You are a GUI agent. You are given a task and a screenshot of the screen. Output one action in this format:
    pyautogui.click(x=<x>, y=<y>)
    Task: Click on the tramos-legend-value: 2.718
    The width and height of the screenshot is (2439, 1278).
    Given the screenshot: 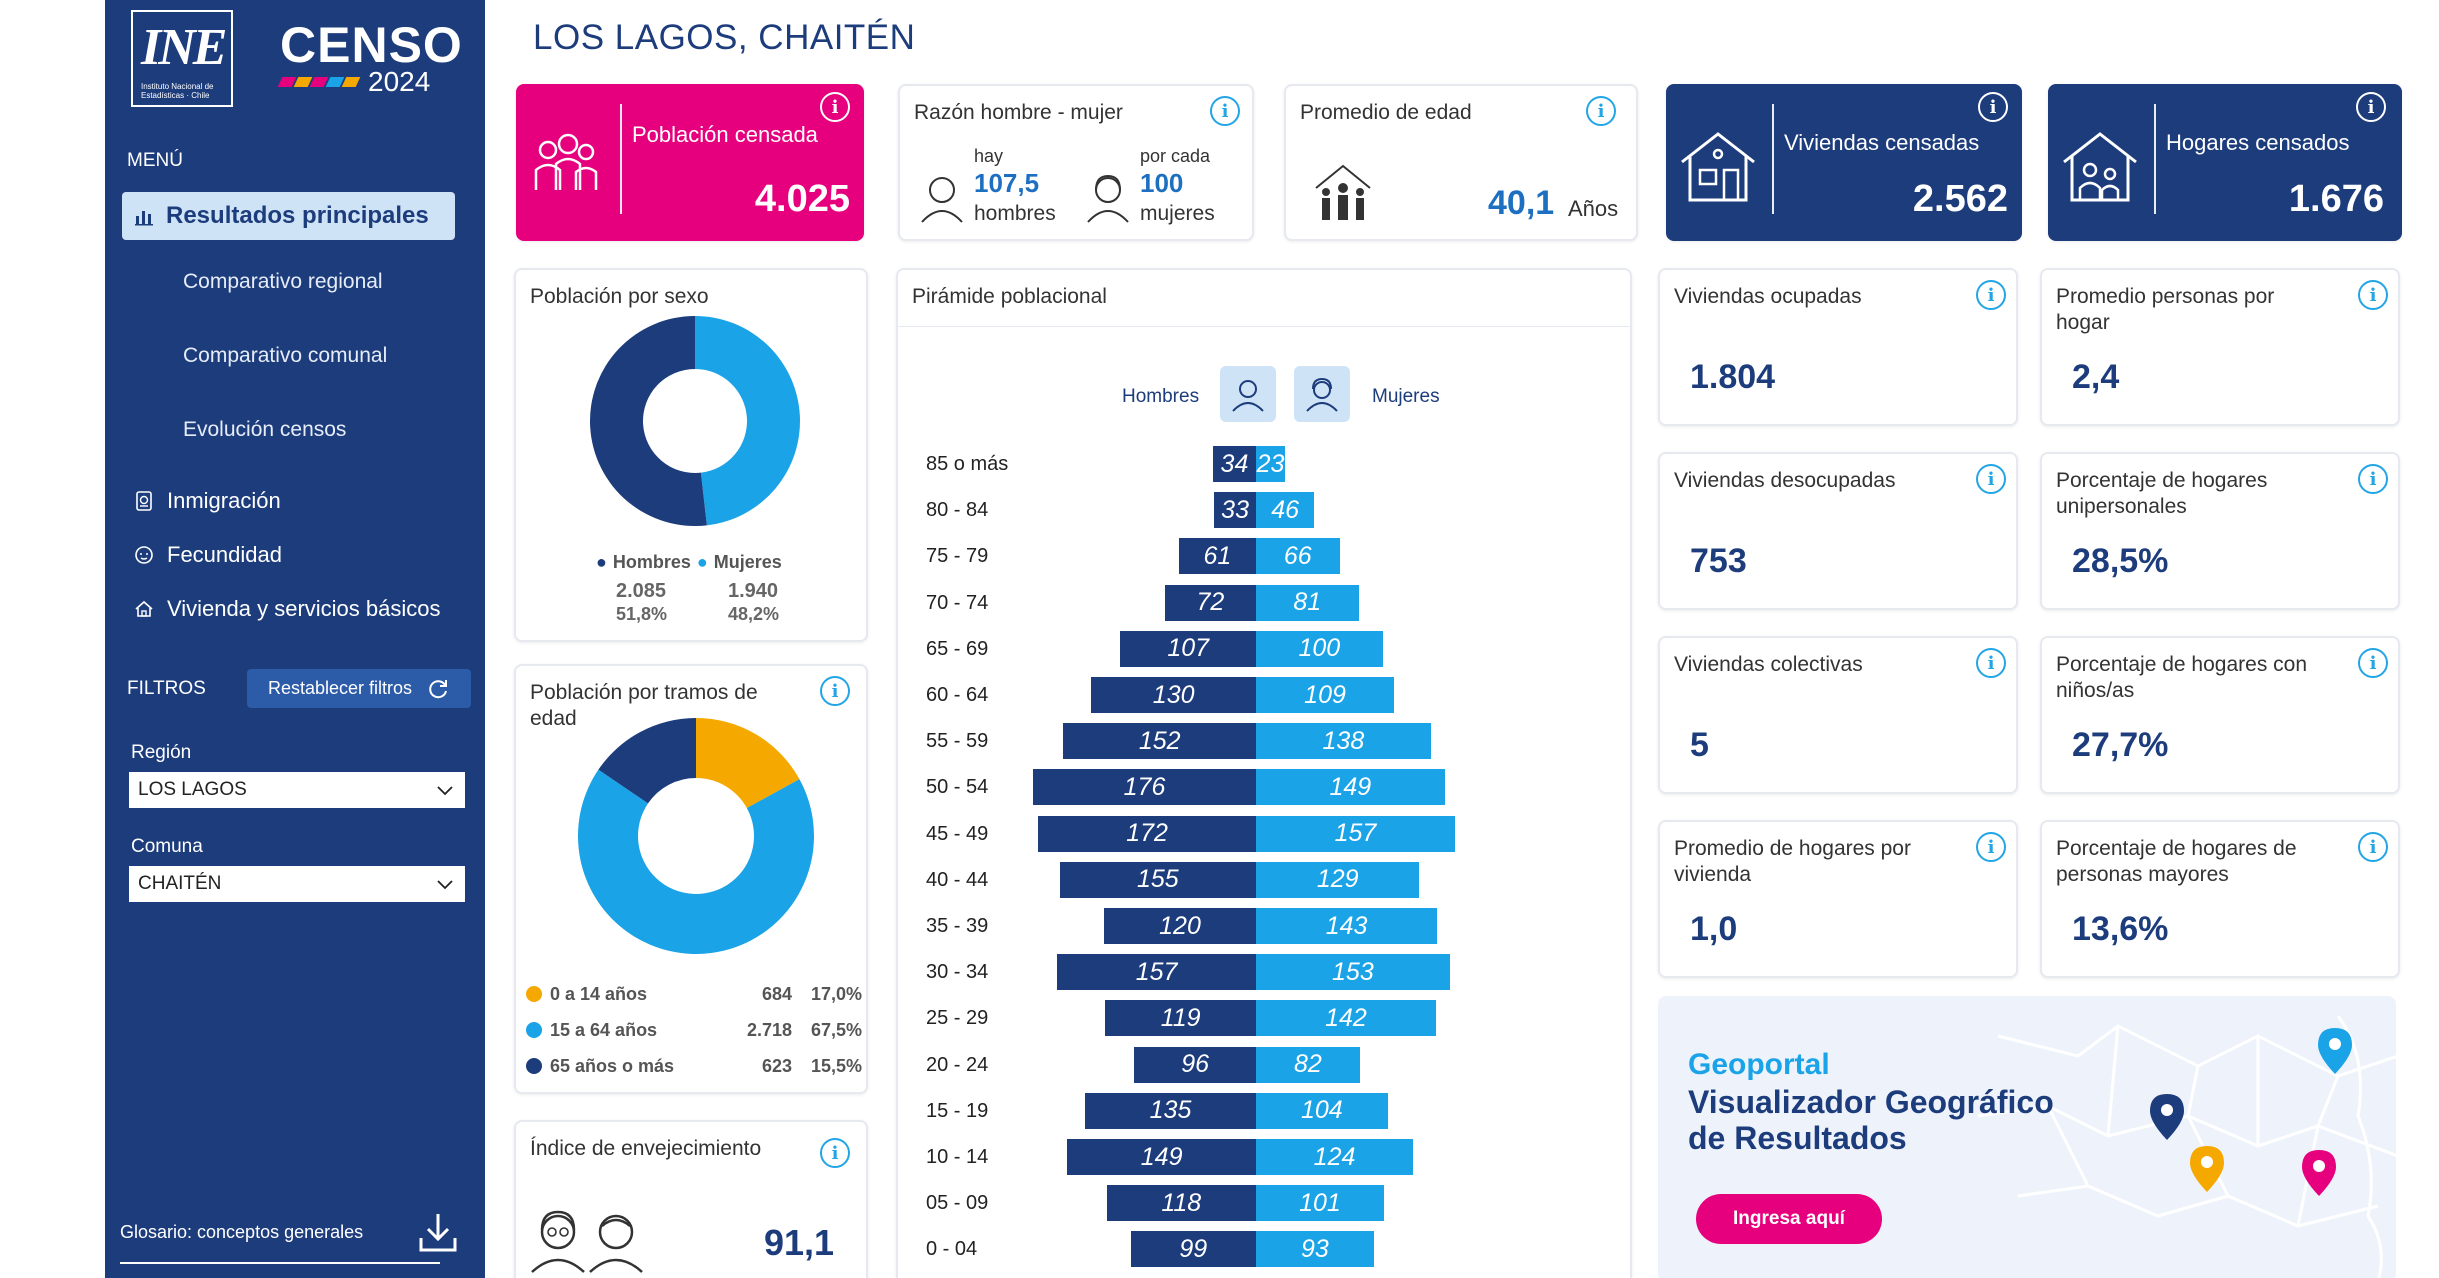 What is the action you would take?
    pyautogui.click(x=769, y=1030)
    